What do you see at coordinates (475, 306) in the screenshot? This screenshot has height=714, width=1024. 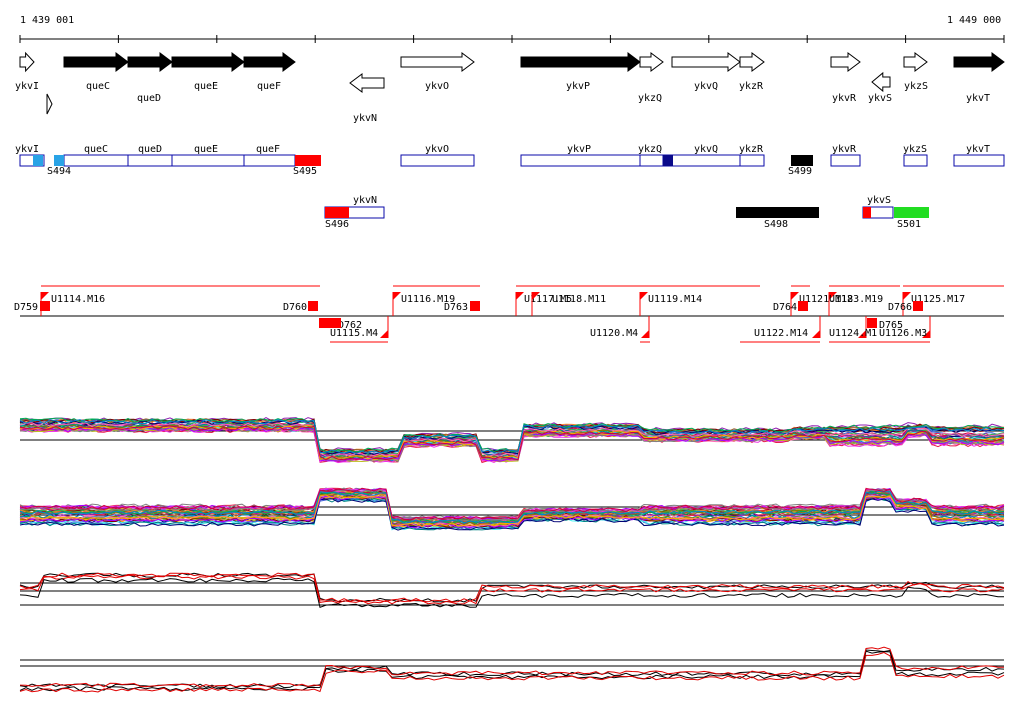 I see `downshift-marker-D763` at bounding box center [475, 306].